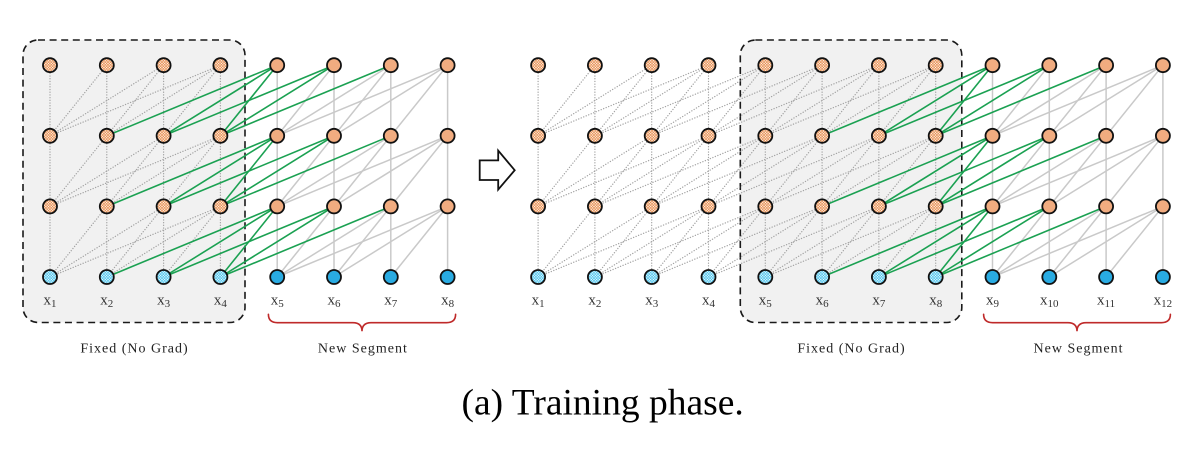  I want to click on svg-text: x1, so click(538, 302).